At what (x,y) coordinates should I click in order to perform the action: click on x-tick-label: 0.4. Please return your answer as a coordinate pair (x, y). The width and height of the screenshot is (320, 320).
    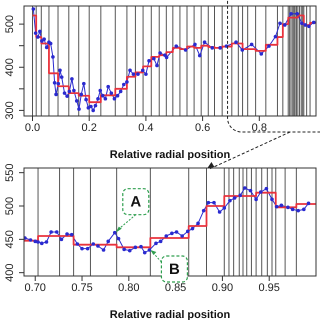
    Looking at the image, I should click on (146, 128).